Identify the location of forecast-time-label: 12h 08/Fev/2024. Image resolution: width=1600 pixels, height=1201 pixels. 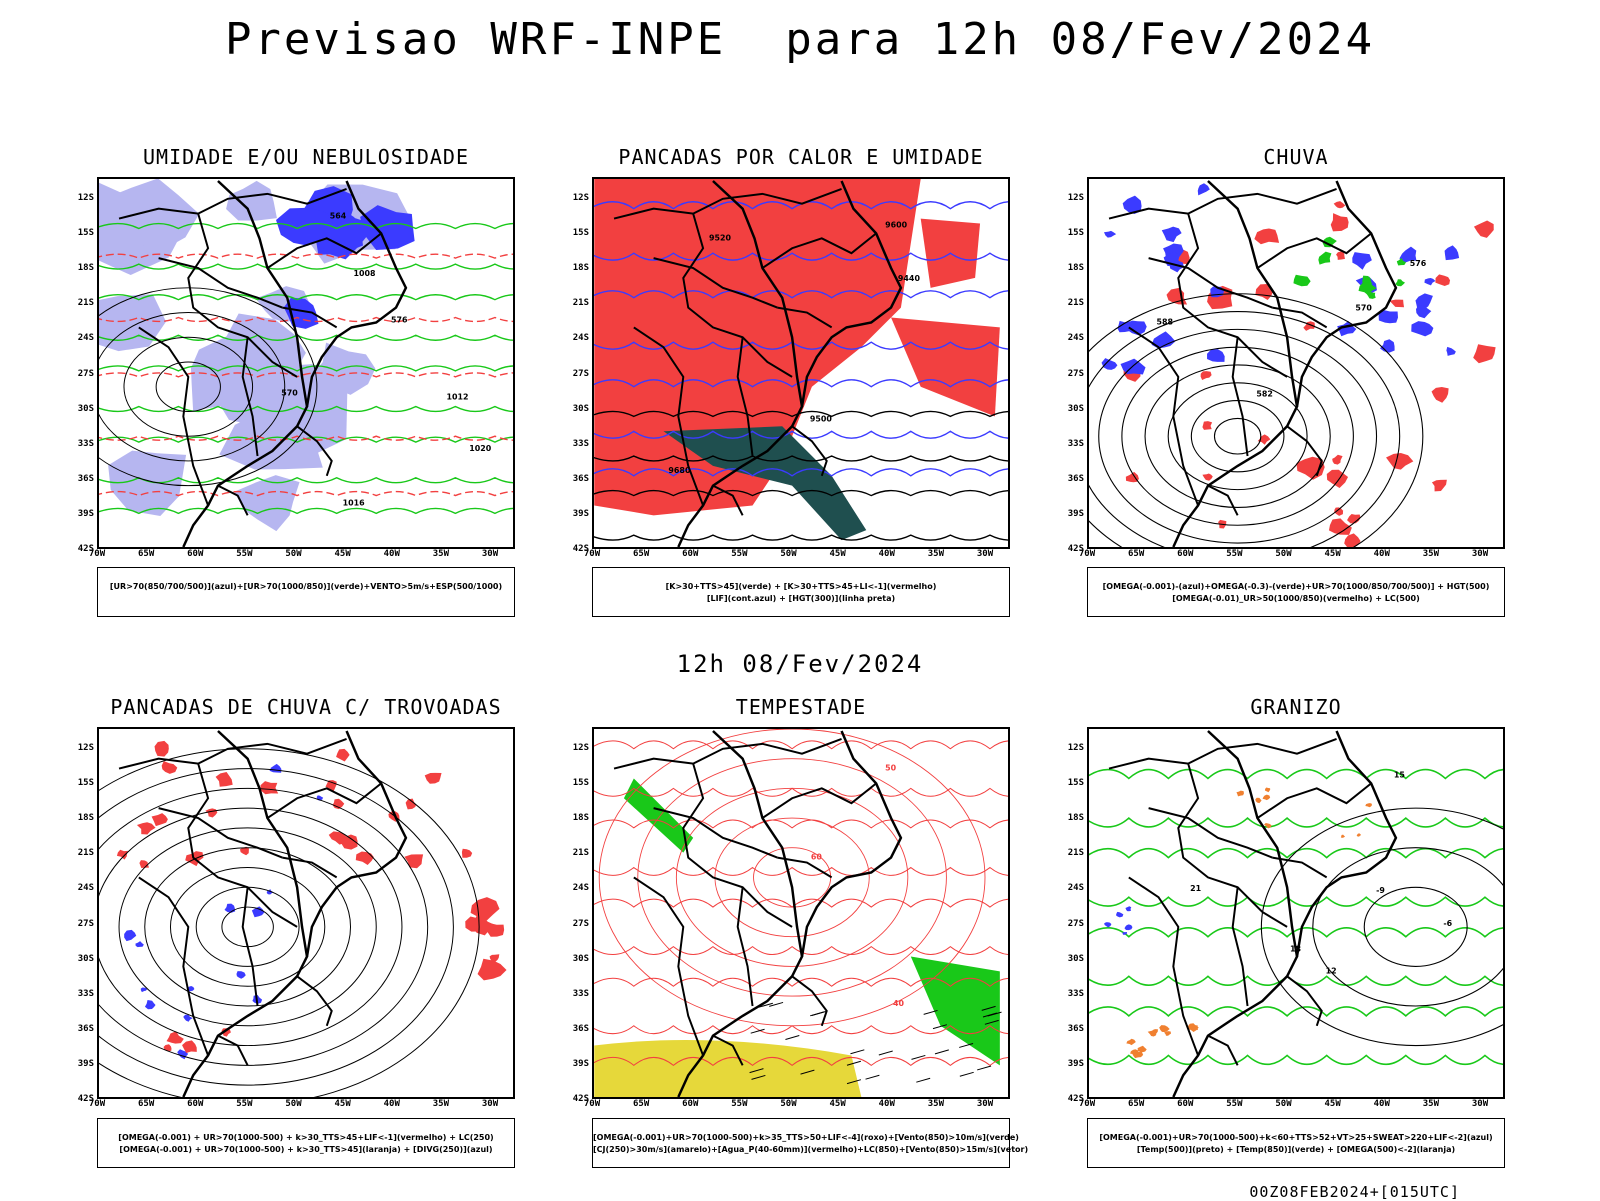
(800, 664).